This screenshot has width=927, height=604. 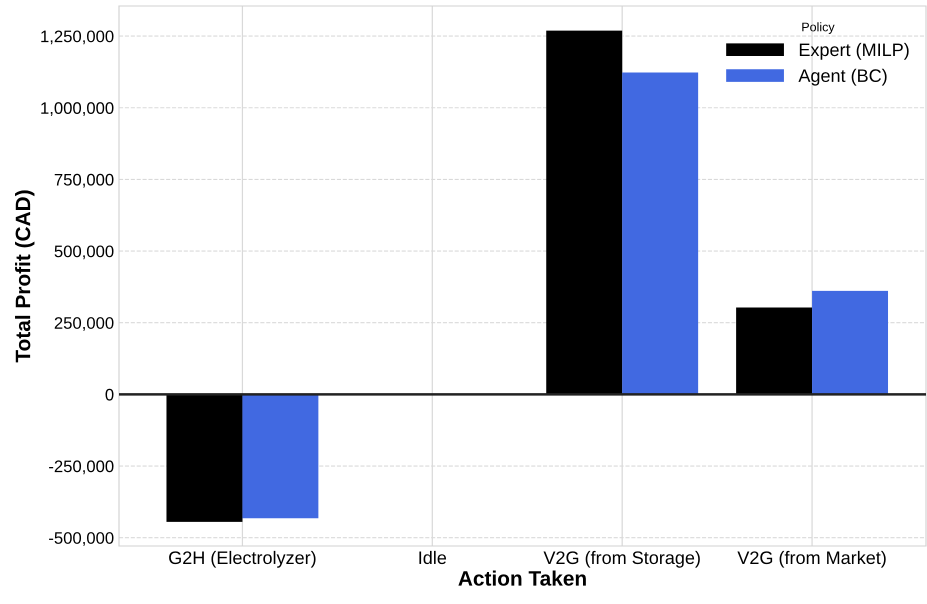 I want to click on x-tick-label: V2G (from Market), so click(x=811, y=559).